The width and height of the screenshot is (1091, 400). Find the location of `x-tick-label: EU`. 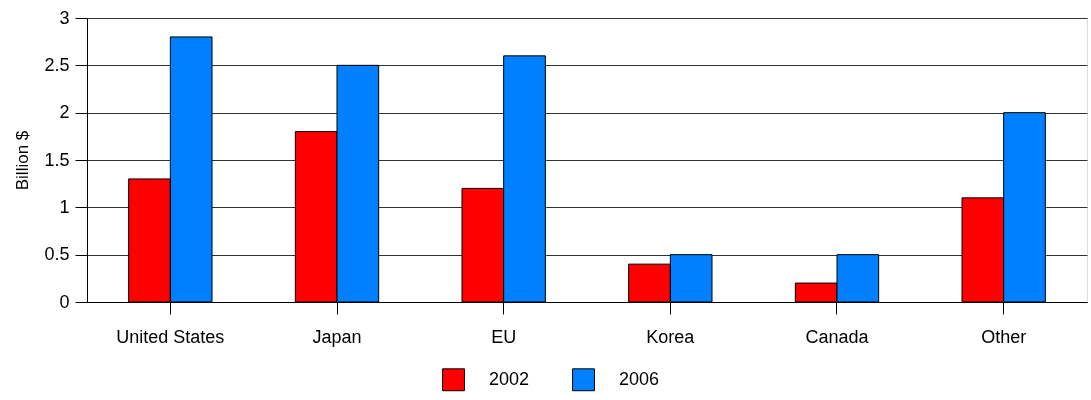

x-tick-label: EU is located at coordinates (504, 336).